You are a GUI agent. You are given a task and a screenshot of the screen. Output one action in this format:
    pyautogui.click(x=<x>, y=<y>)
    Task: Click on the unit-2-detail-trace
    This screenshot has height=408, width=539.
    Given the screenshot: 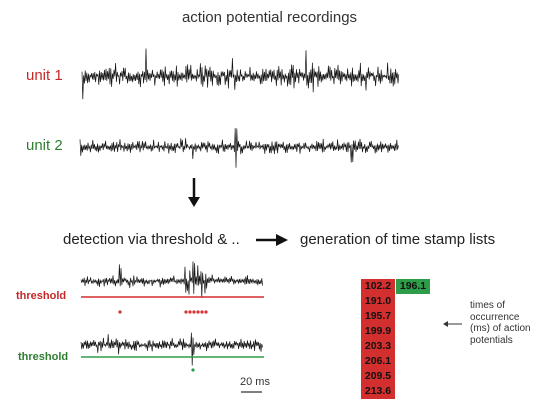 What is the action you would take?
    pyautogui.click(x=171, y=349)
    